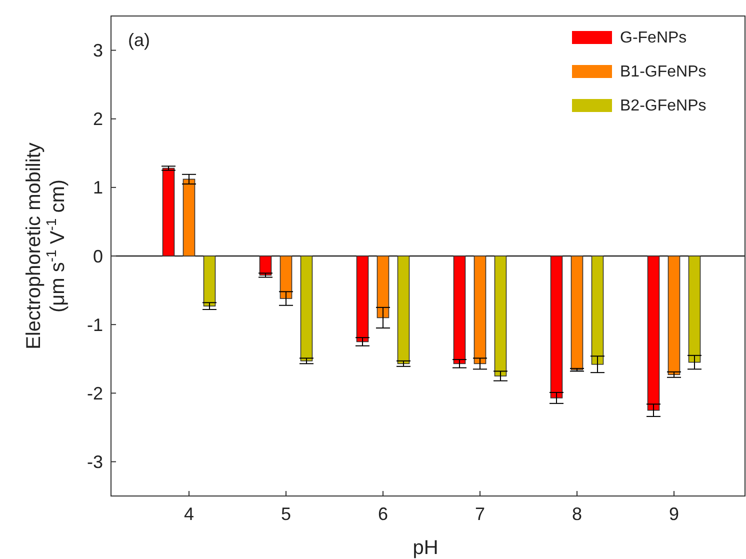 The height and width of the screenshot is (559, 746). I want to click on y-tick-label: -1, so click(94, 324).